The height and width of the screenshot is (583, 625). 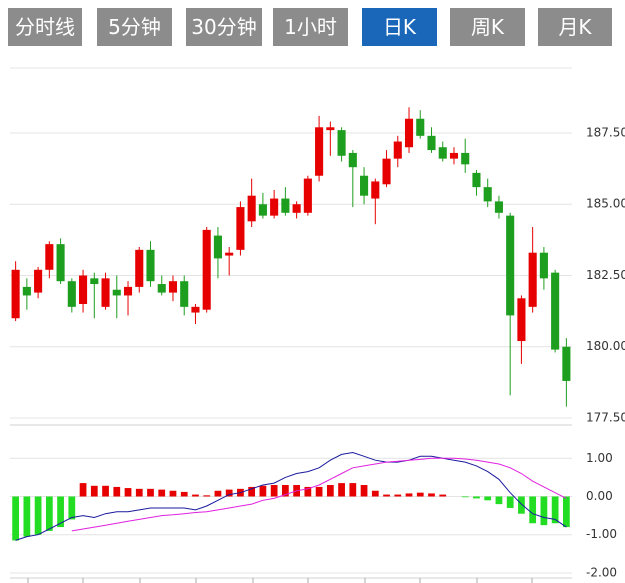 I want to click on period-tab: 1小时, so click(x=310, y=27).